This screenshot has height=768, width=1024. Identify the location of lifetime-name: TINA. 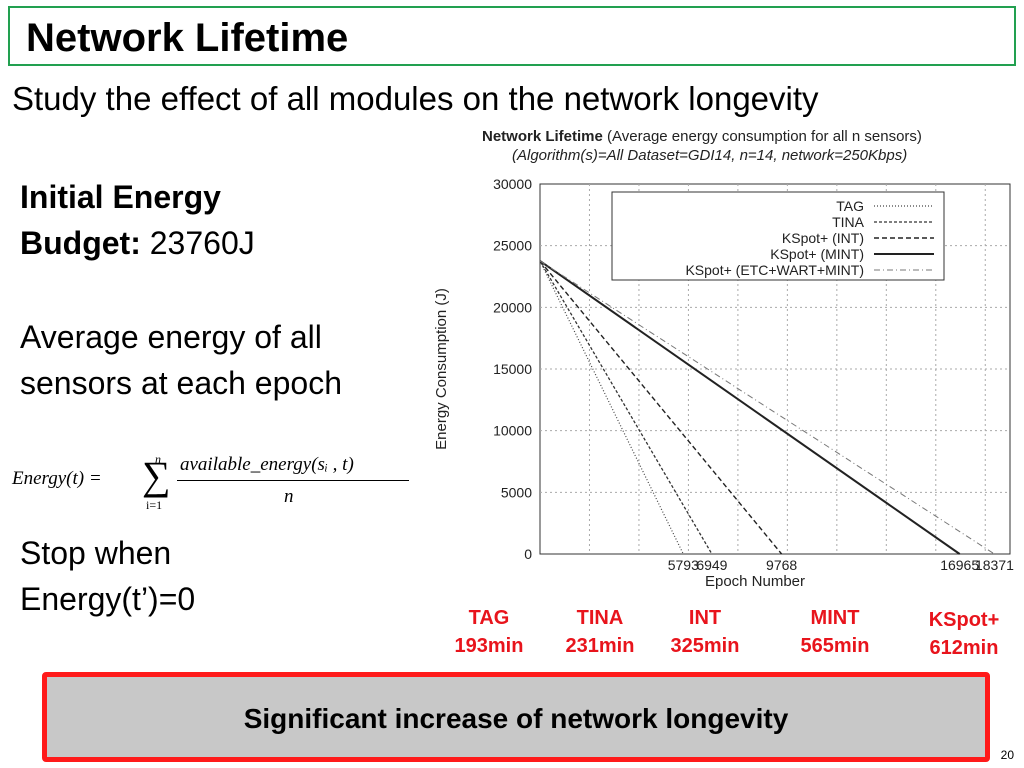
(600, 618).